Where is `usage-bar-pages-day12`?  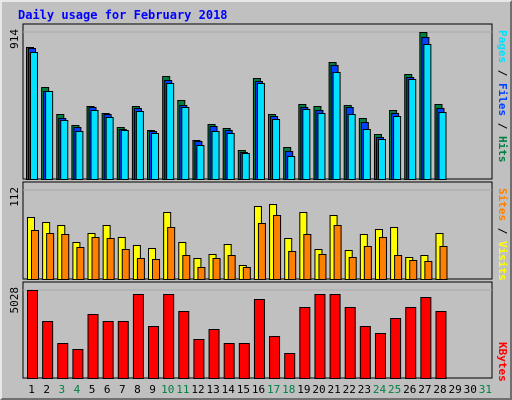 usage-bar-pages-day12 is located at coordinates (200, 162).